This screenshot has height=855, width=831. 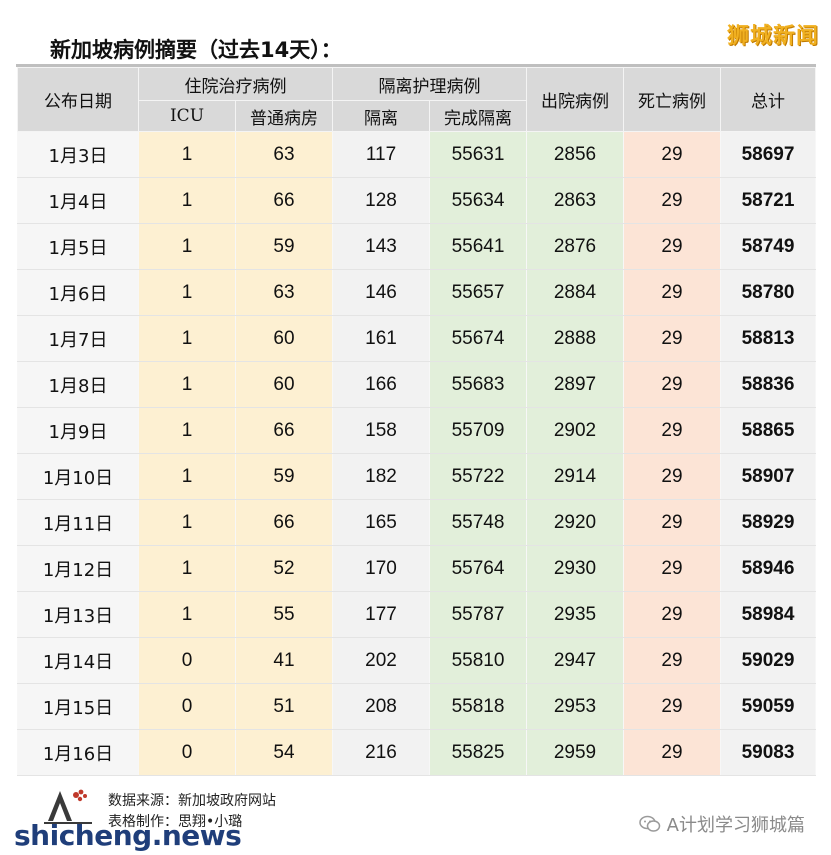 What do you see at coordinates (575, 99) in the screenshot?
I see `header-discharged: 出院病例` at bounding box center [575, 99].